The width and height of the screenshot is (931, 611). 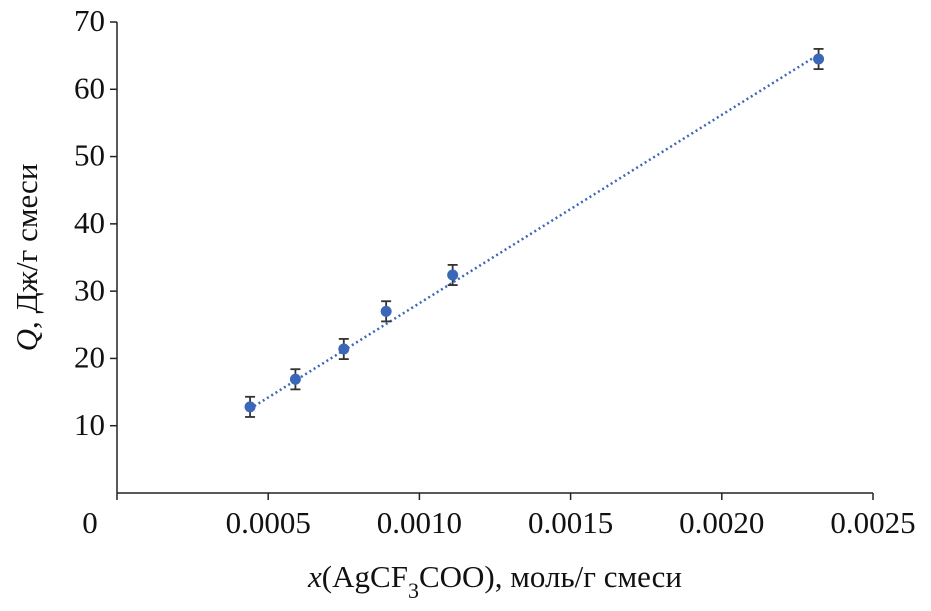 I want to click on x-tick-label: 0, so click(x=90, y=522).